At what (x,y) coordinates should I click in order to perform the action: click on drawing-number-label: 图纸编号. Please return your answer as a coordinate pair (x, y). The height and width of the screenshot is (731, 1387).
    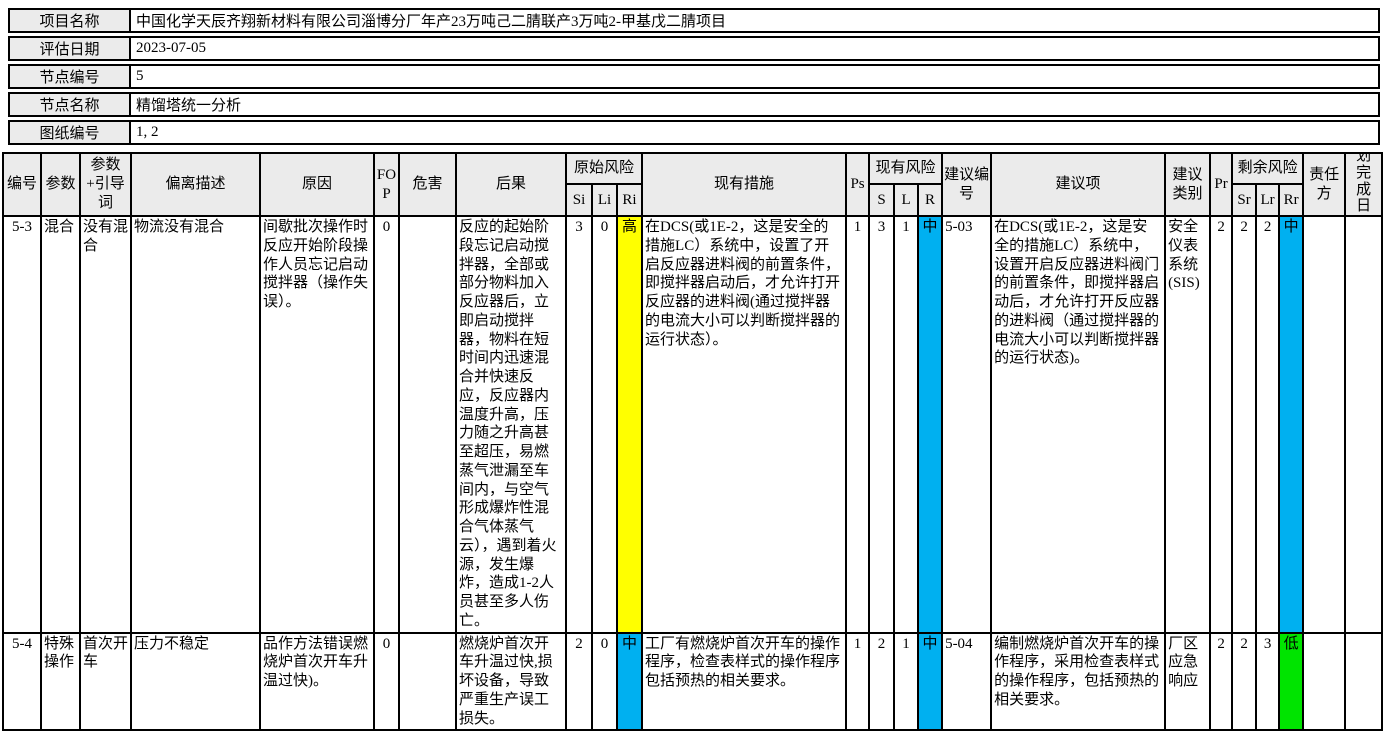
    Looking at the image, I should click on (70, 132).